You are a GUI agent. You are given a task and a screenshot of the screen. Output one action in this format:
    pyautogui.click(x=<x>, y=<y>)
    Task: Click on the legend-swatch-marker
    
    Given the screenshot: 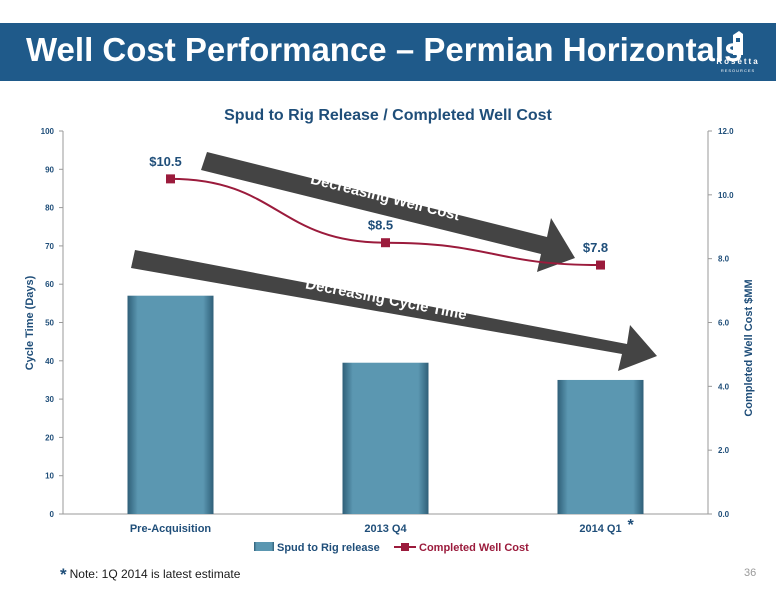 What is the action you would take?
    pyautogui.click(x=405, y=547)
    